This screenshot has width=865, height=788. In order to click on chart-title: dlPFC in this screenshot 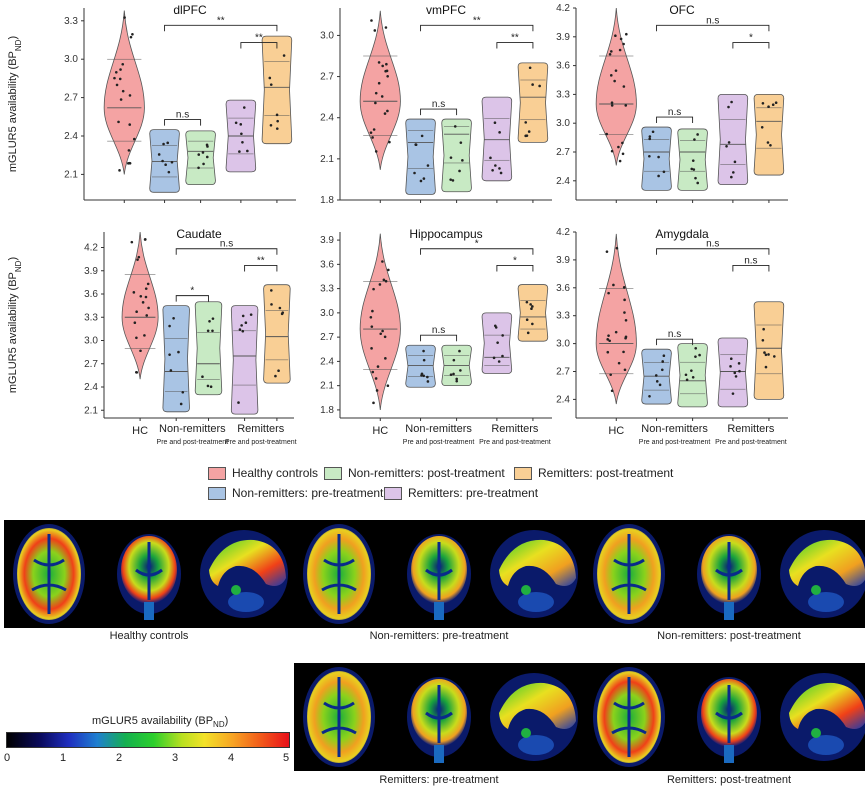, I will do `click(190, 10)`.